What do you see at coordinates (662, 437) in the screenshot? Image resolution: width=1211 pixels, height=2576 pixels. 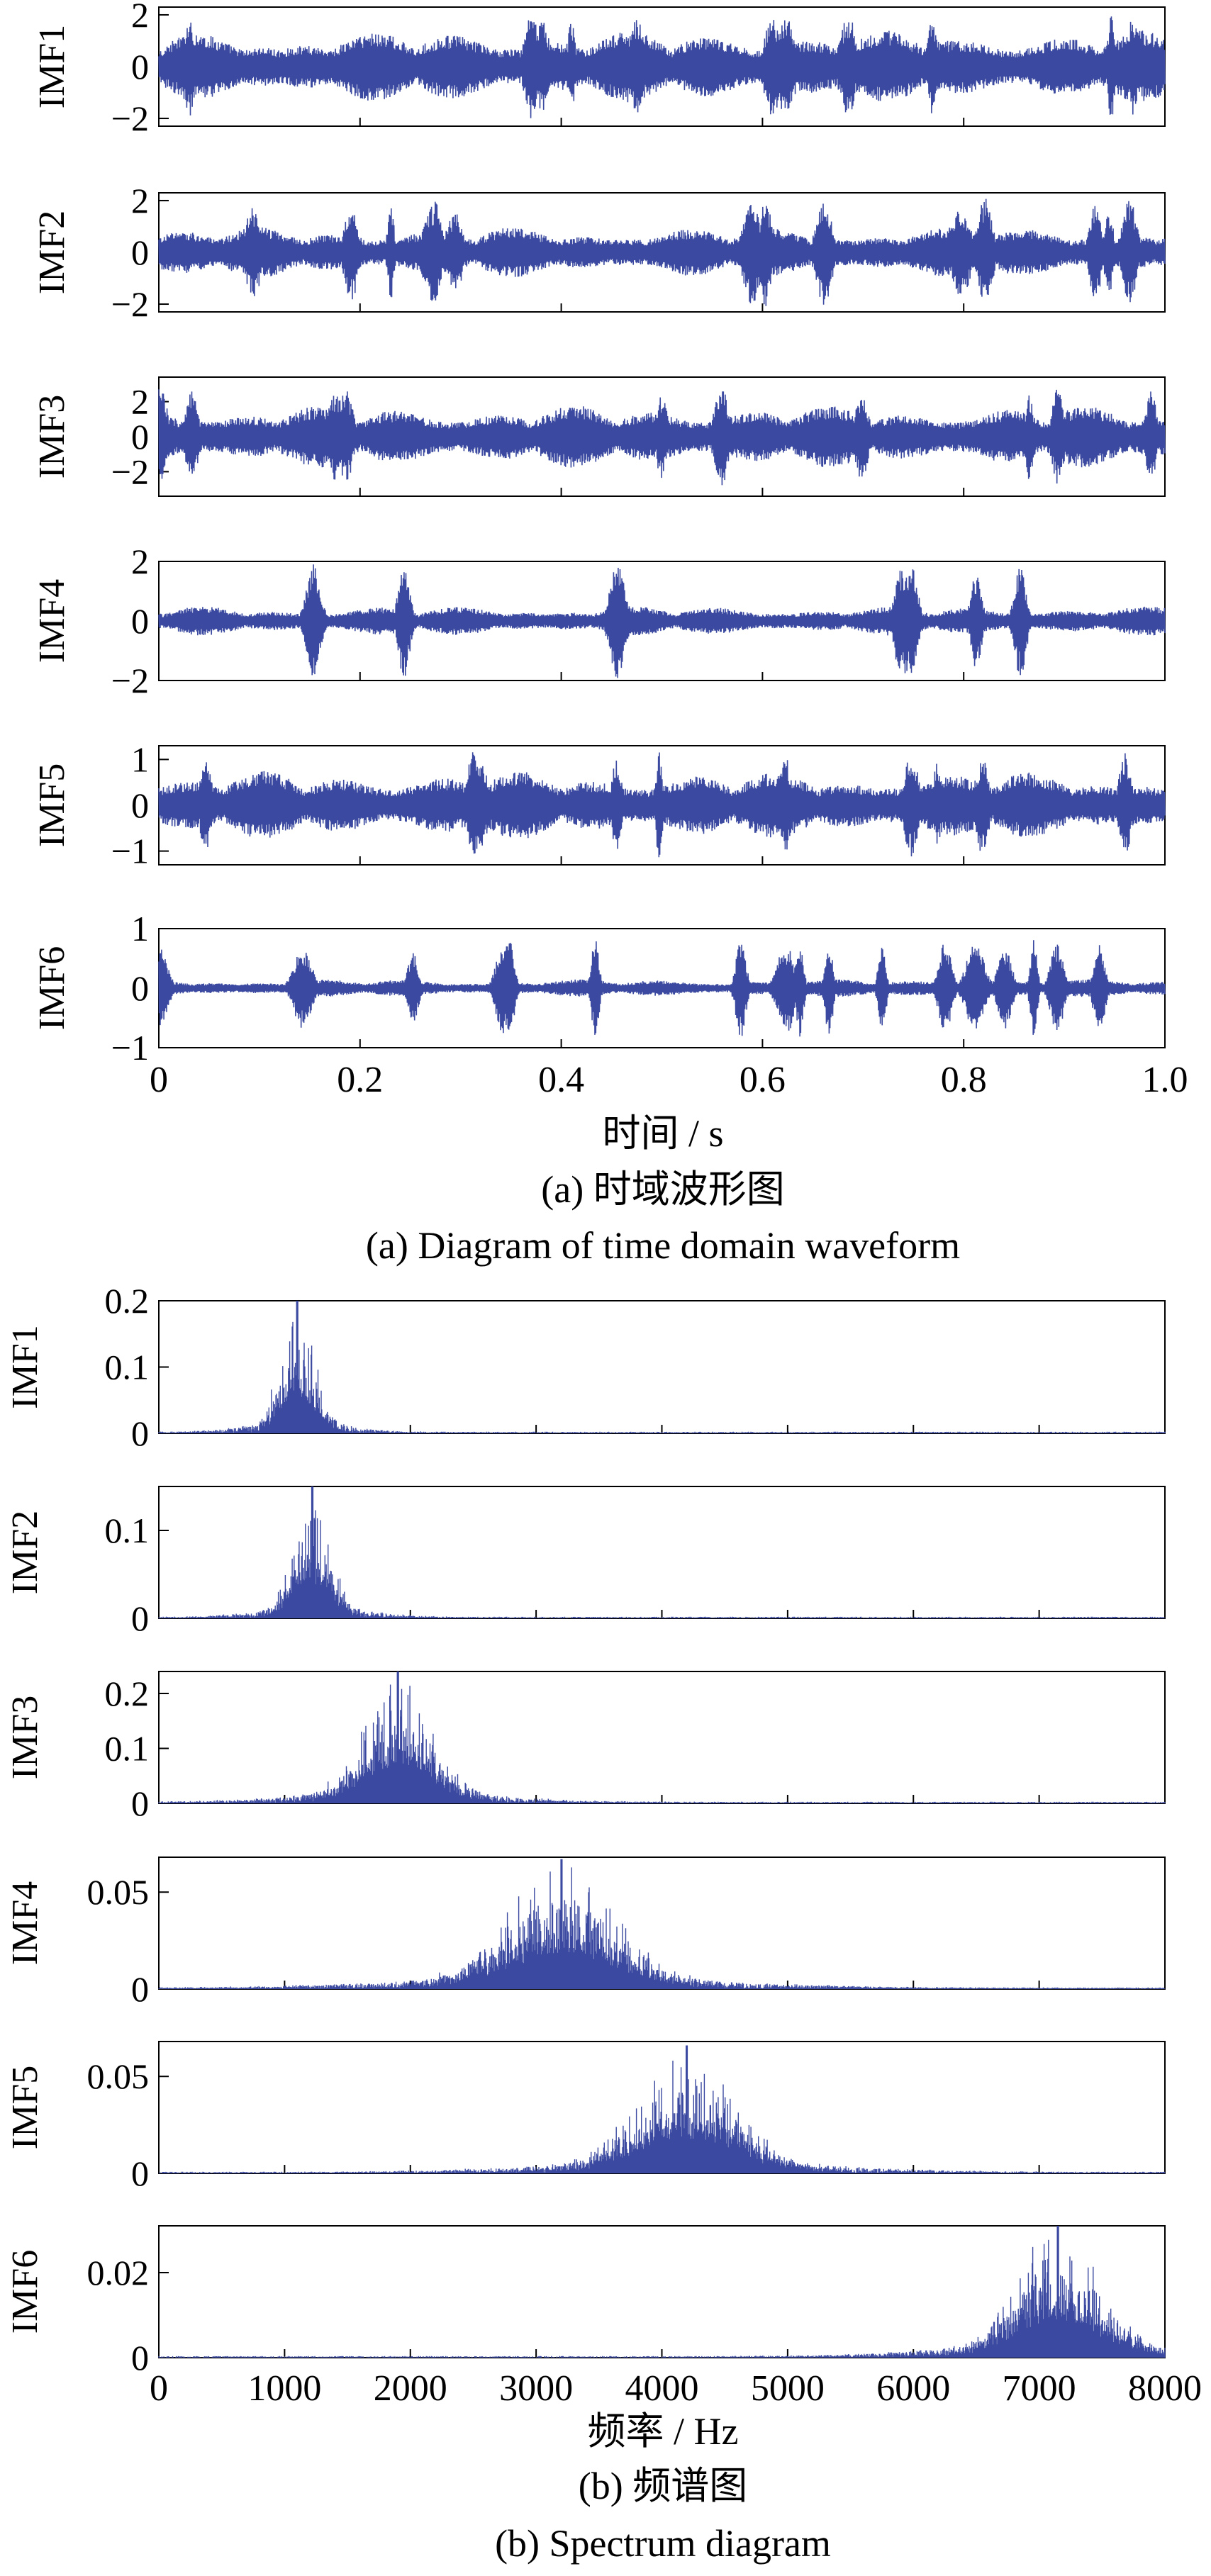 I see `time-series-imf3` at bounding box center [662, 437].